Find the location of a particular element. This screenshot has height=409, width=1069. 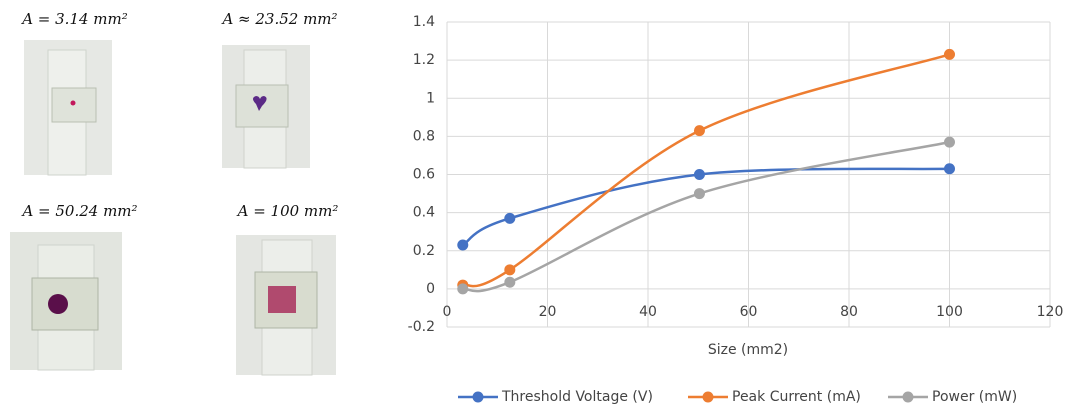

photo-label: A = 50.24 mm² is located at coordinates (78, 211).